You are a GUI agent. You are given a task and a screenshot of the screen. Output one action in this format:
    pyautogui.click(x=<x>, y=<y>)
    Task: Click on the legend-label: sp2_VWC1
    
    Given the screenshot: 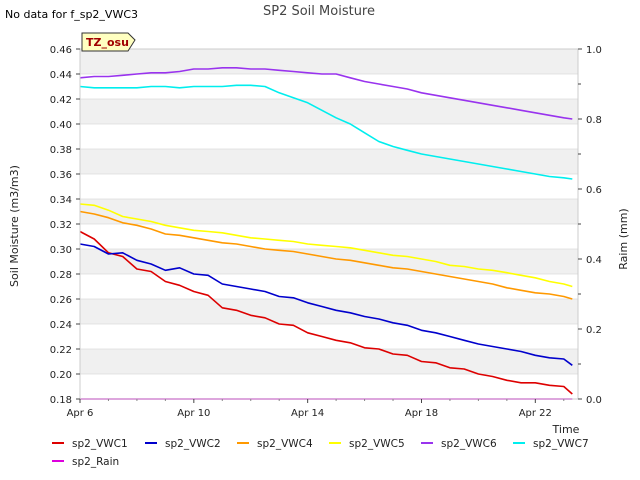 What is the action you would take?
    pyautogui.click(x=100, y=444)
    